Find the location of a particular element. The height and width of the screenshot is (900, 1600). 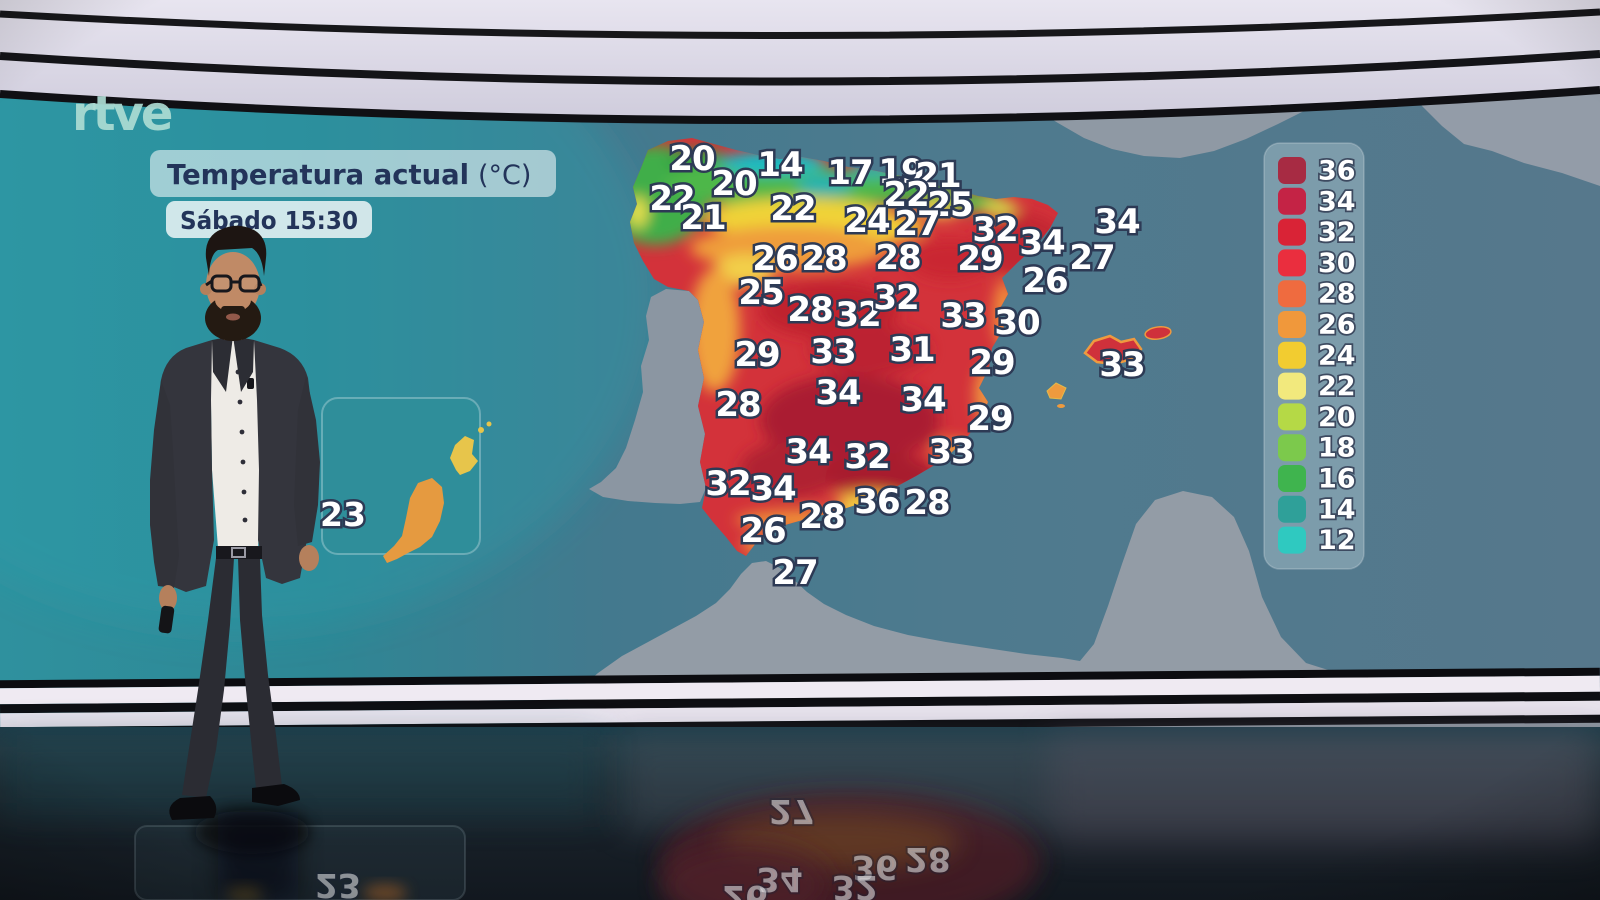

temp-label: 30 is located at coordinates (1017, 323).